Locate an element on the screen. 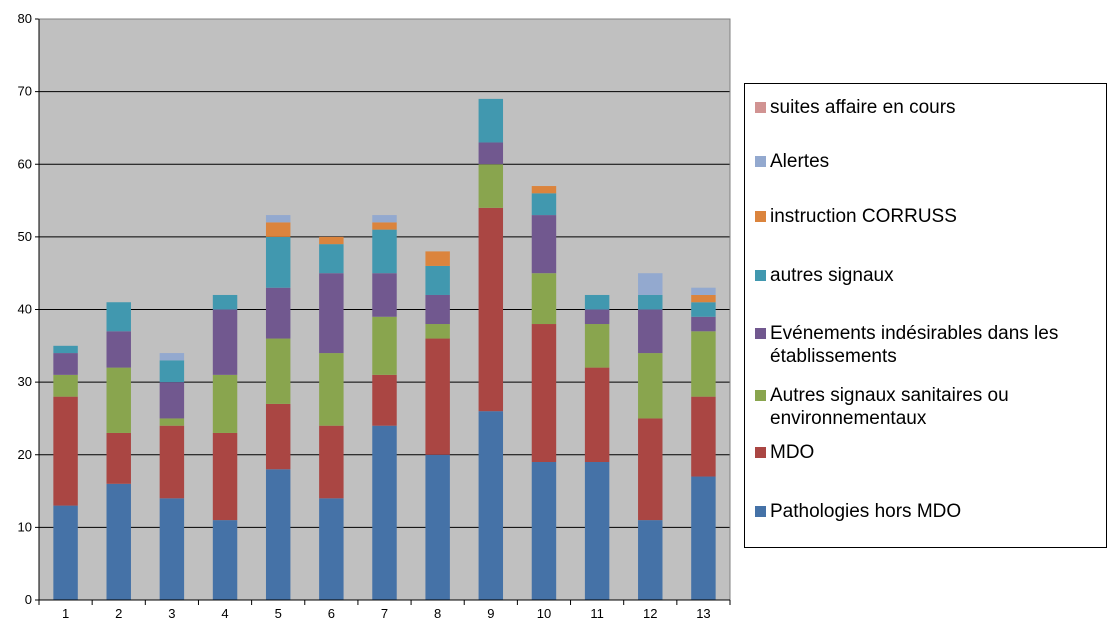  x-tick-label: 7 is located at coordinates (384, 613).